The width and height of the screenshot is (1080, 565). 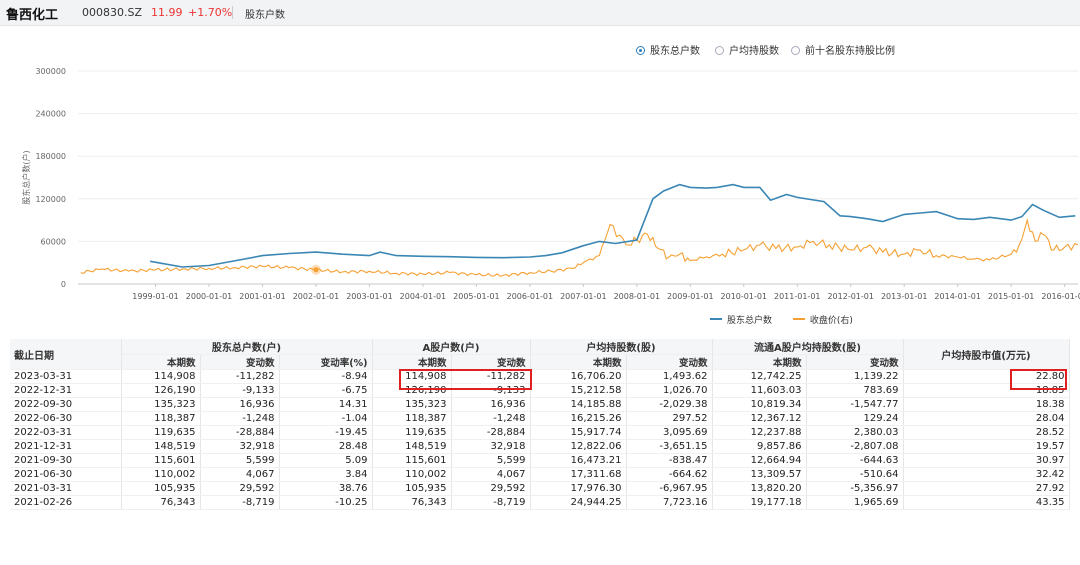 What do you see at coordinates (167, 12) in the screenshot?
I see `stock-price: 11.99` at bounding box center [167, 12].